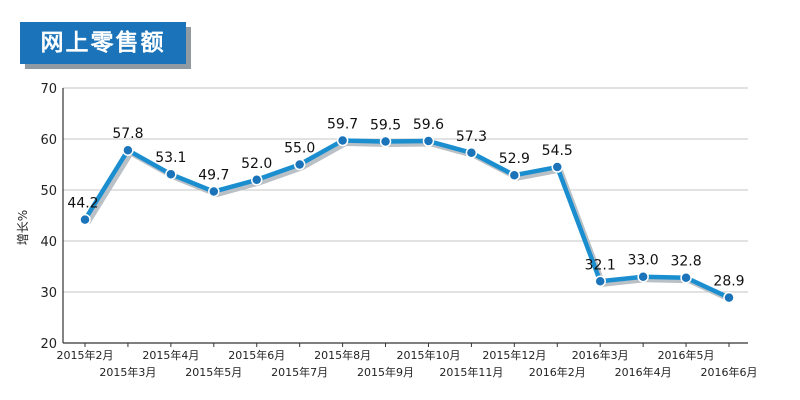  I want to click on chart-title: 网上零售额, so click(103, 43).